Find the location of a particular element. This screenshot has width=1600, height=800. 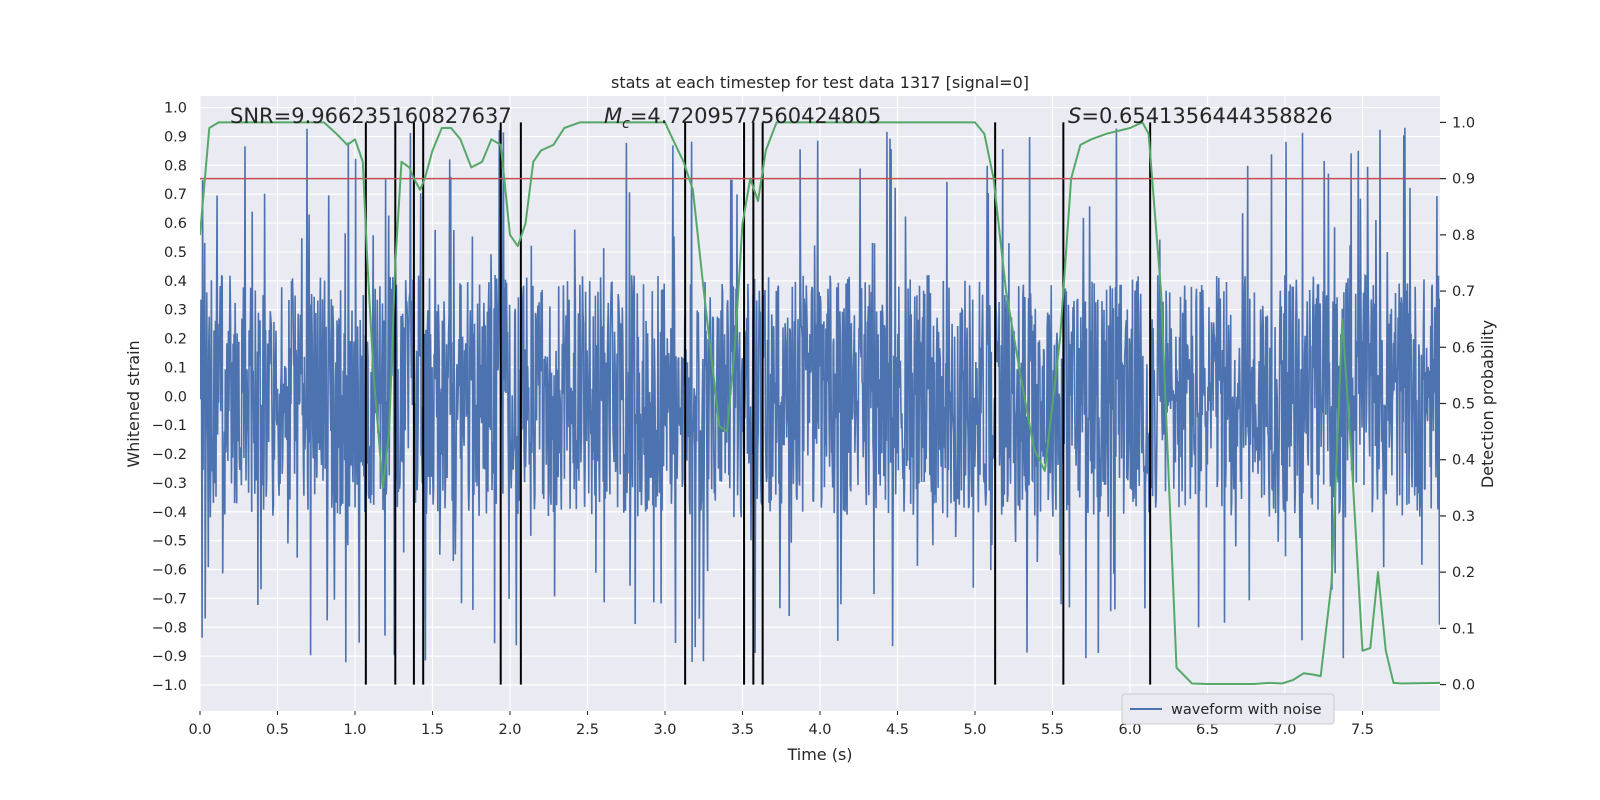

y-tick-label: 0.7 is located at coordinates (175, 195).